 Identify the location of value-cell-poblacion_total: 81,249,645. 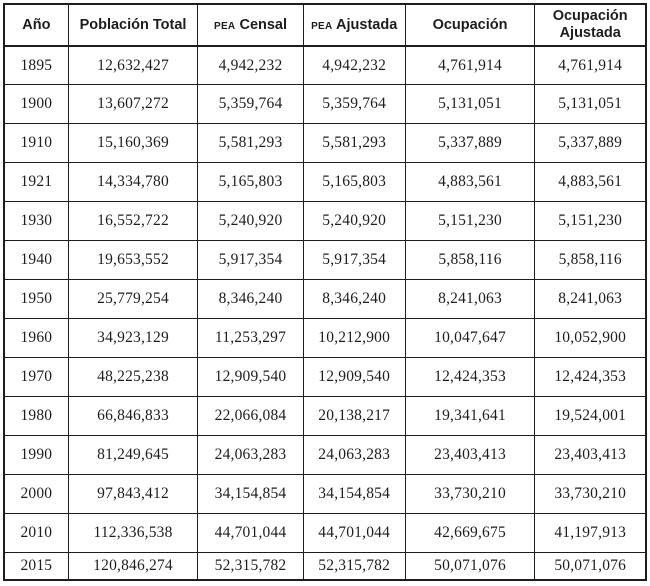
(133, 455).